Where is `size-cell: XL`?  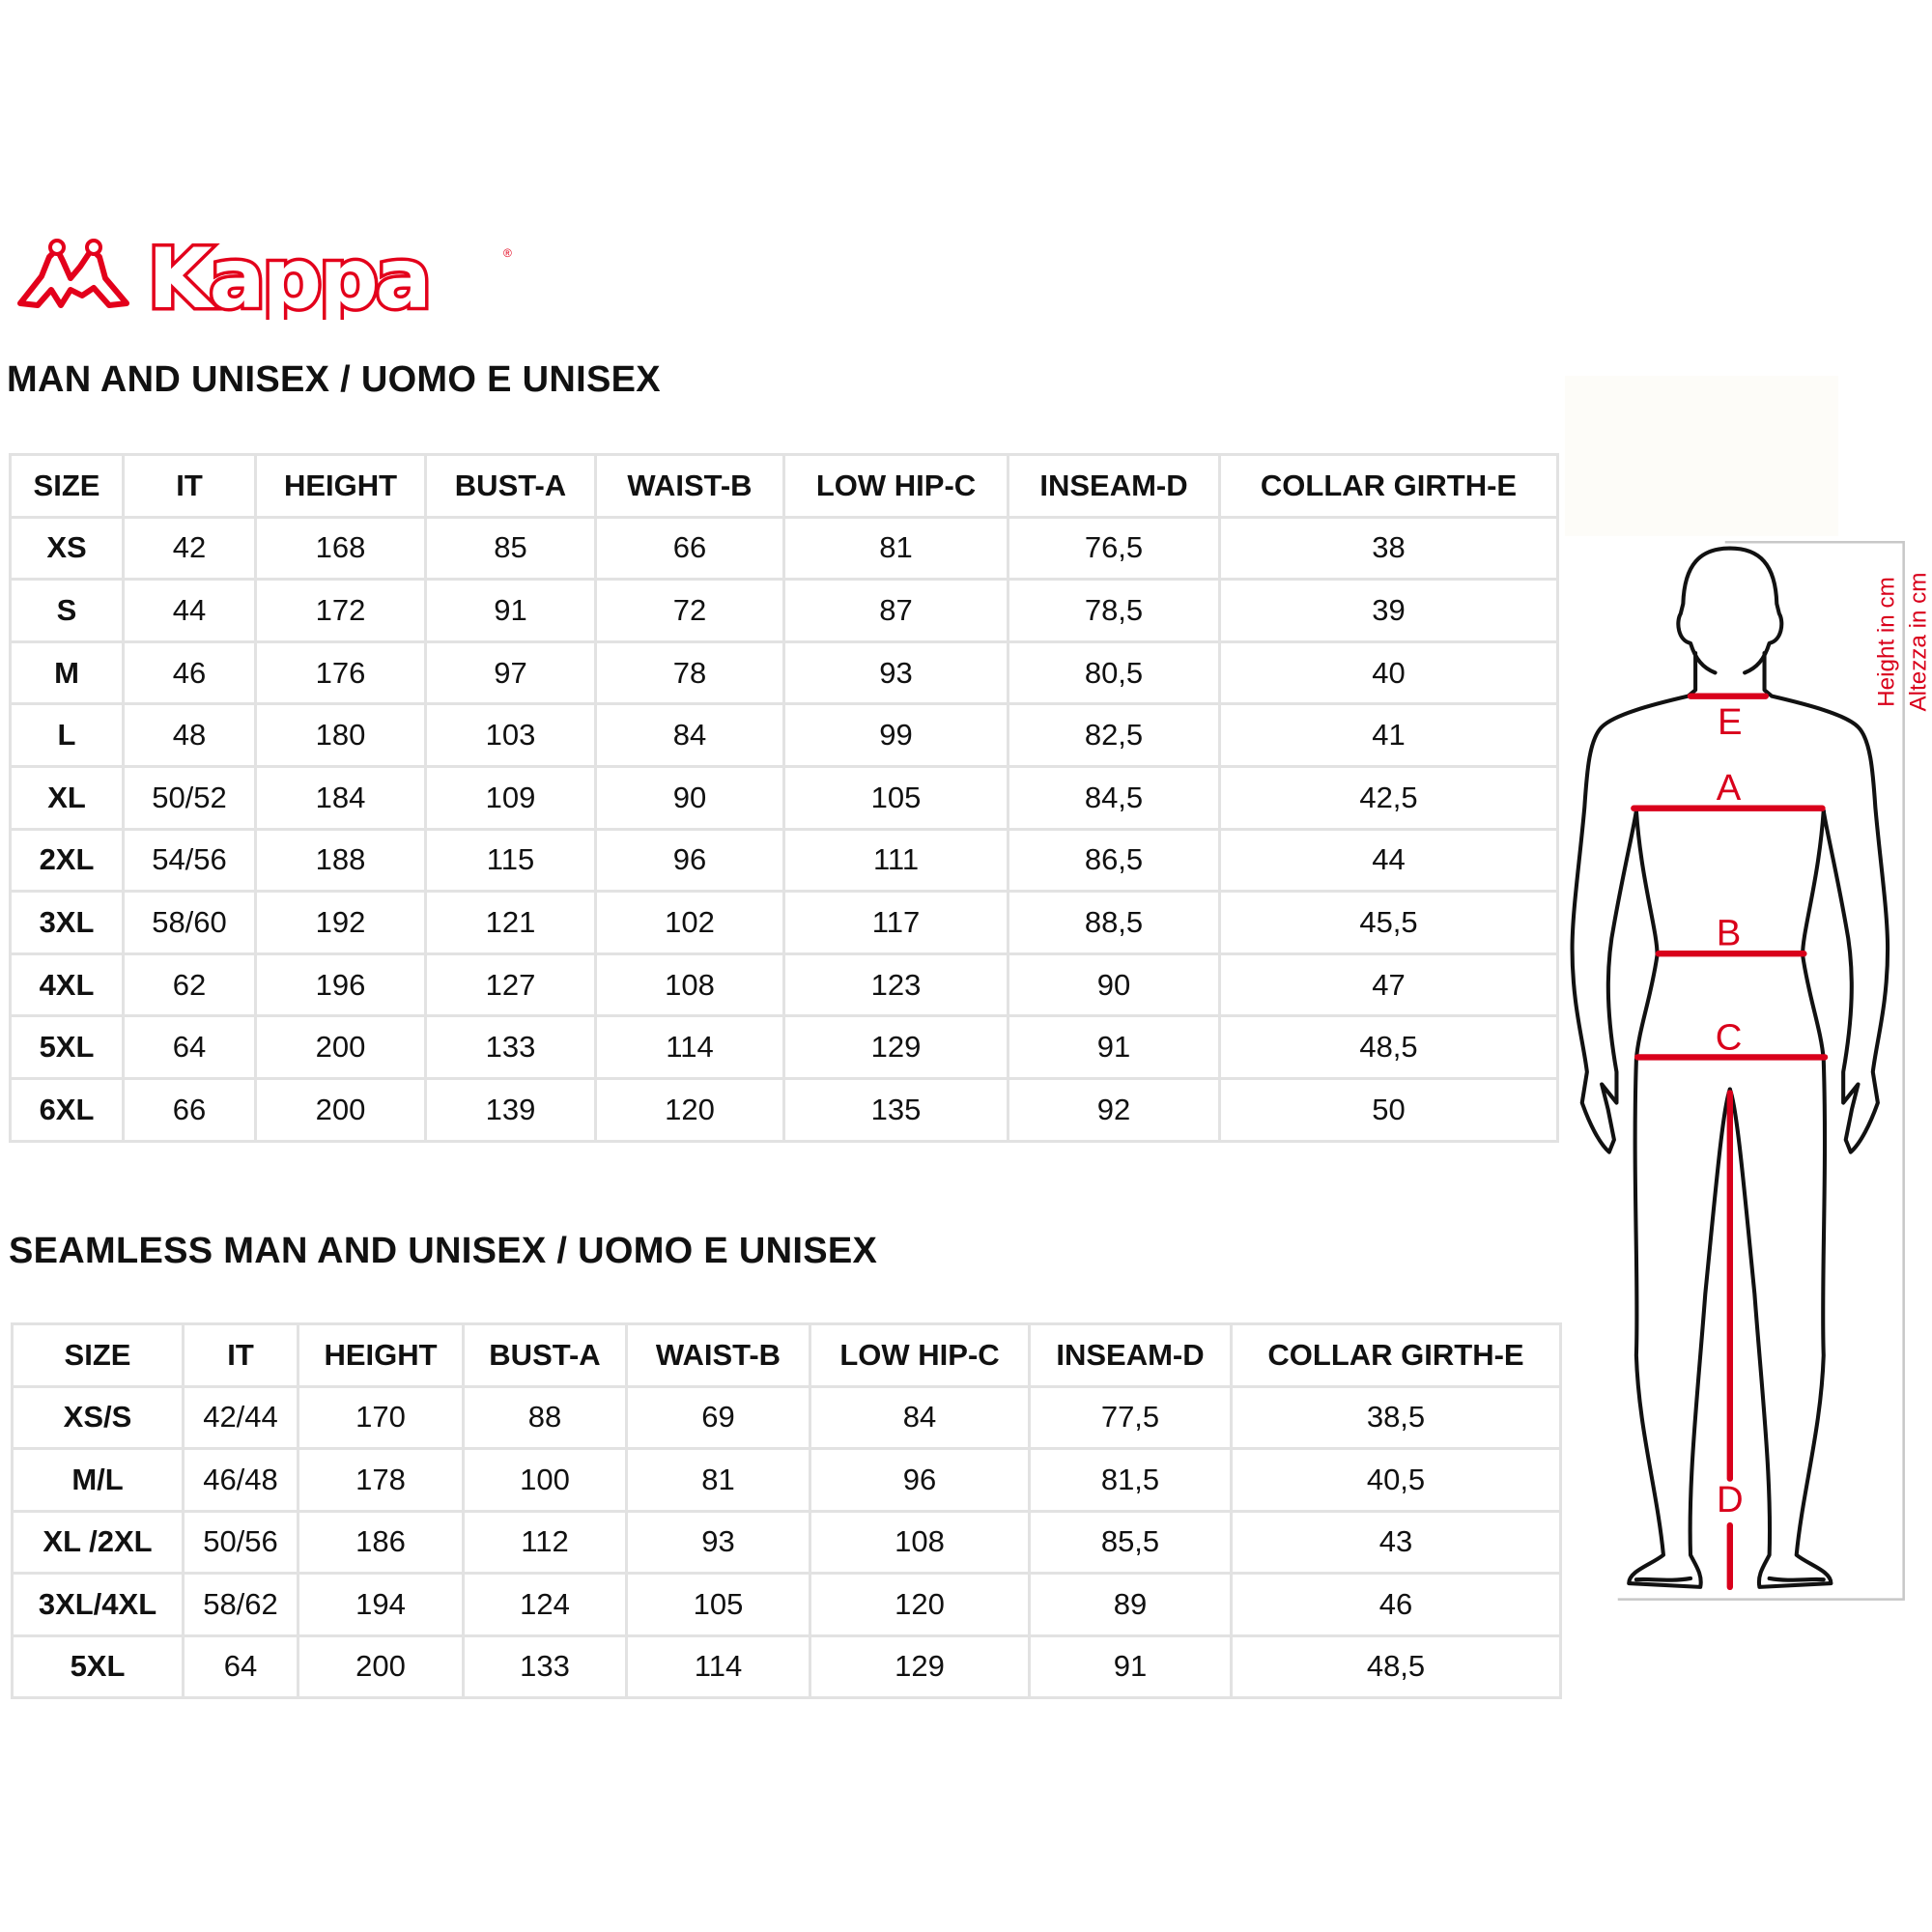
size-cell: XL is located at coordinates (67, 797).